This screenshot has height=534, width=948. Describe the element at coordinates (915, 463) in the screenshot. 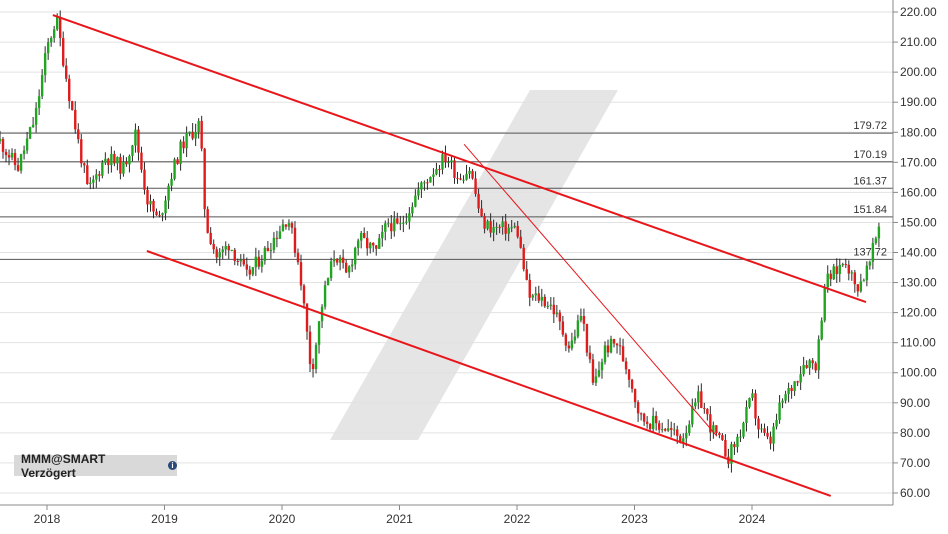

I see `y-tick-label: 70.00` at that location.